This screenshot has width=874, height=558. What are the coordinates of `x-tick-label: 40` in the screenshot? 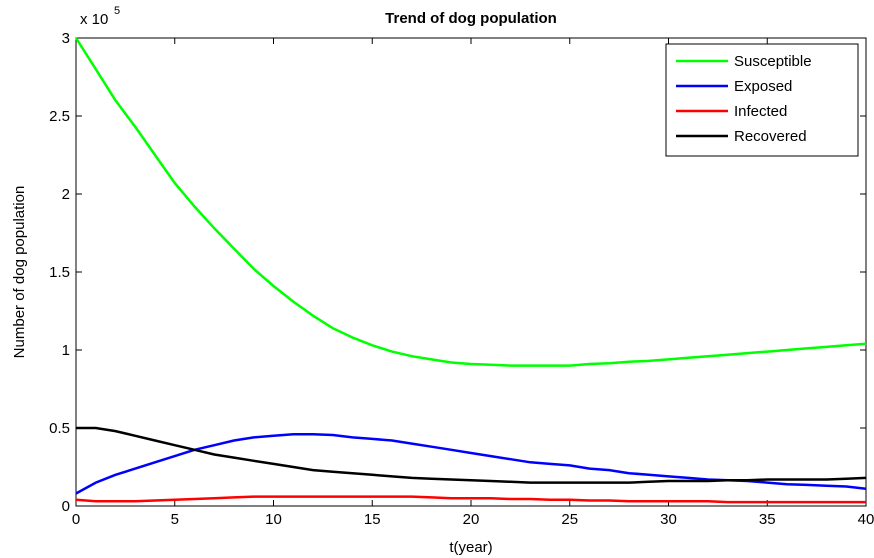 It's located at (866, 519).